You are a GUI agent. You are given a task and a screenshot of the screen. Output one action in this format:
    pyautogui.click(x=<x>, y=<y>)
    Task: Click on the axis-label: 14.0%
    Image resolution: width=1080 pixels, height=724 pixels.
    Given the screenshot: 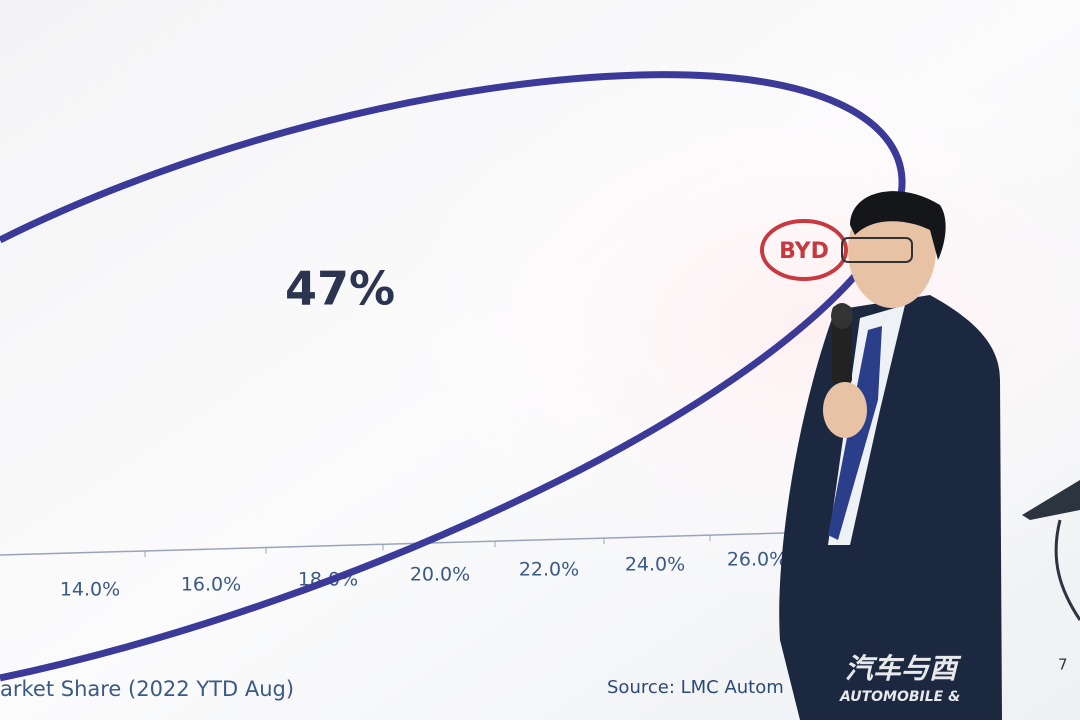 What is the action you would take?
    pyautogui.click(x=90, y=590)
    